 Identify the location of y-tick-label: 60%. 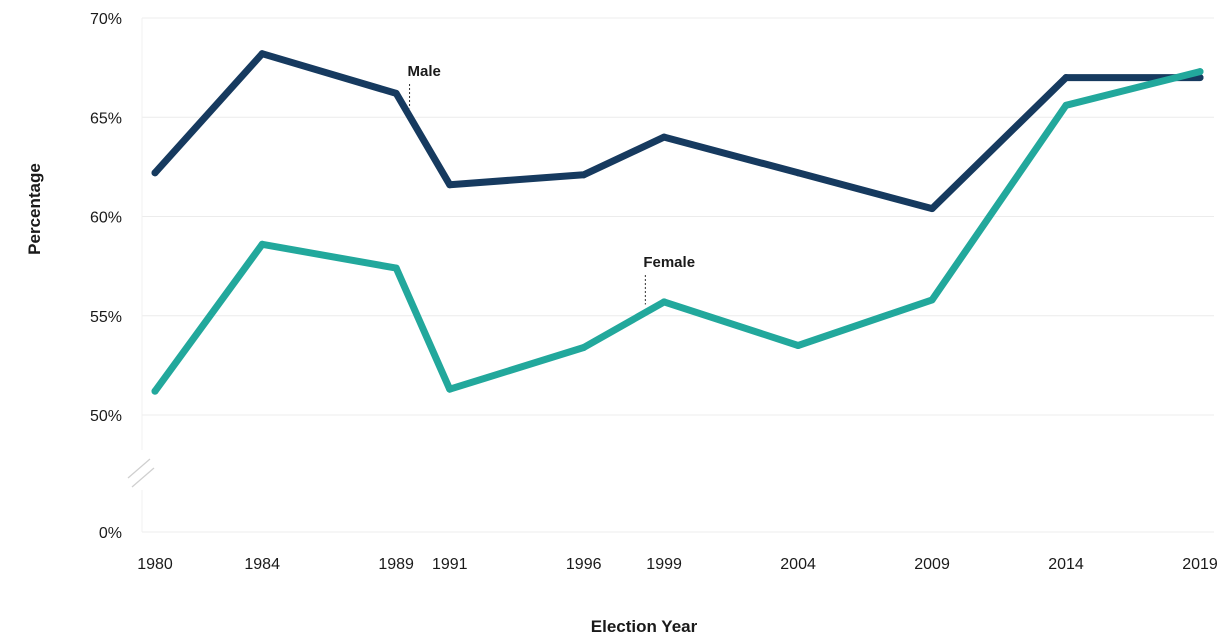
(106, 218).